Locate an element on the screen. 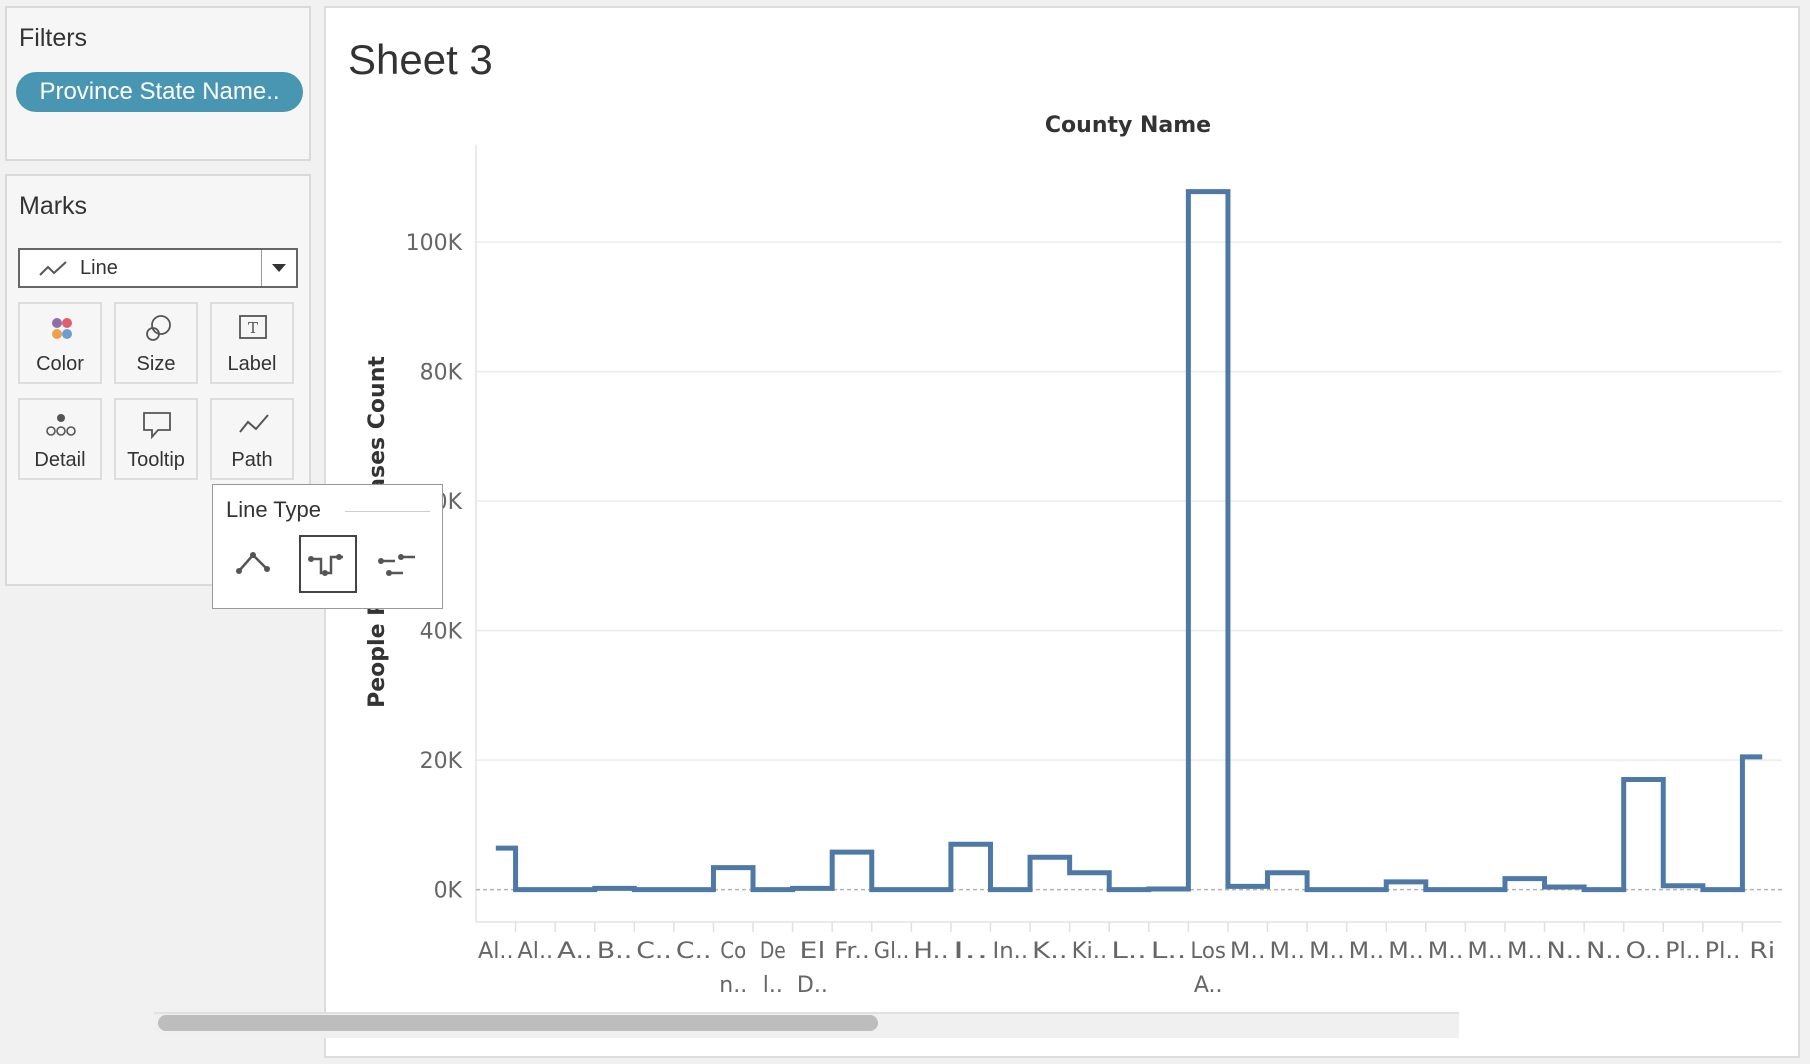 The image size is (1810, 1064). y-tick-label: 40K is located at coordinates (441, 632).